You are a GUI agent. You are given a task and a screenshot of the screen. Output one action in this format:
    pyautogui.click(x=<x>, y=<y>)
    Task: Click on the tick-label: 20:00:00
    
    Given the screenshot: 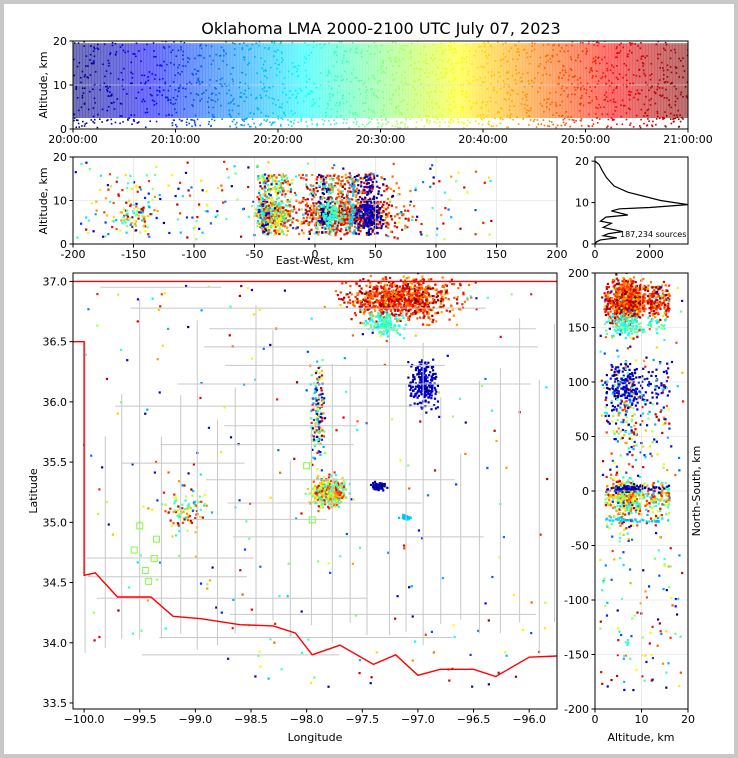 What is the action you would take?
    pyautogui.click(x=72, y=139)
    